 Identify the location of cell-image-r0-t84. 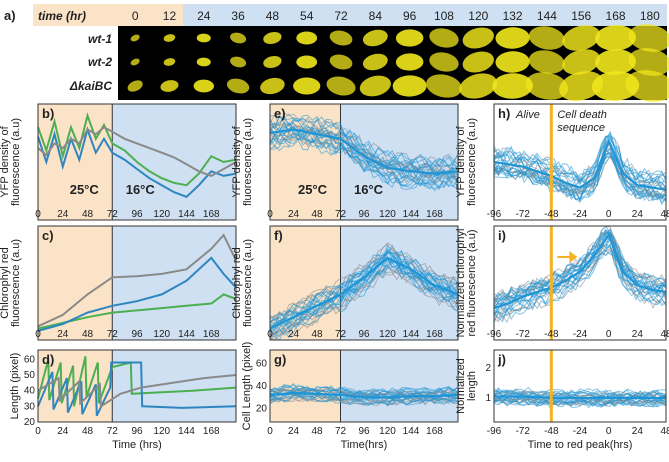
(375, 38).